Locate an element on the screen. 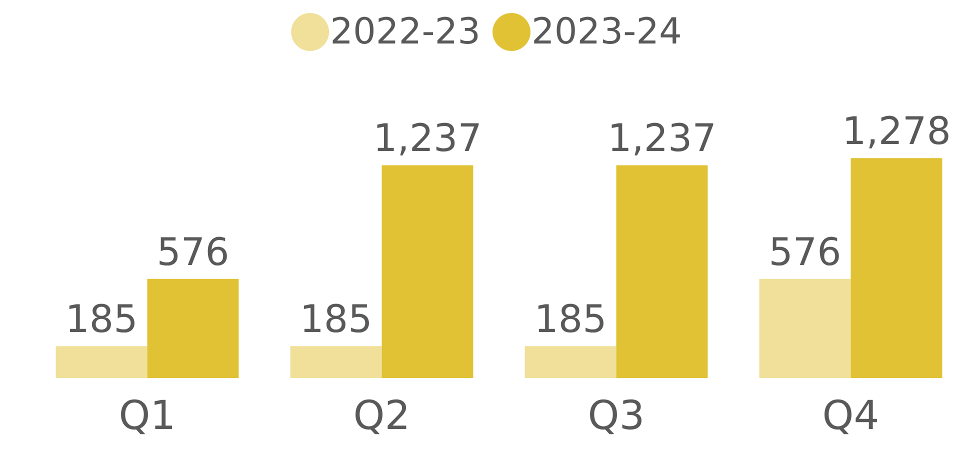  x-tick-label: Q2 is located at coordinates (381, 416).